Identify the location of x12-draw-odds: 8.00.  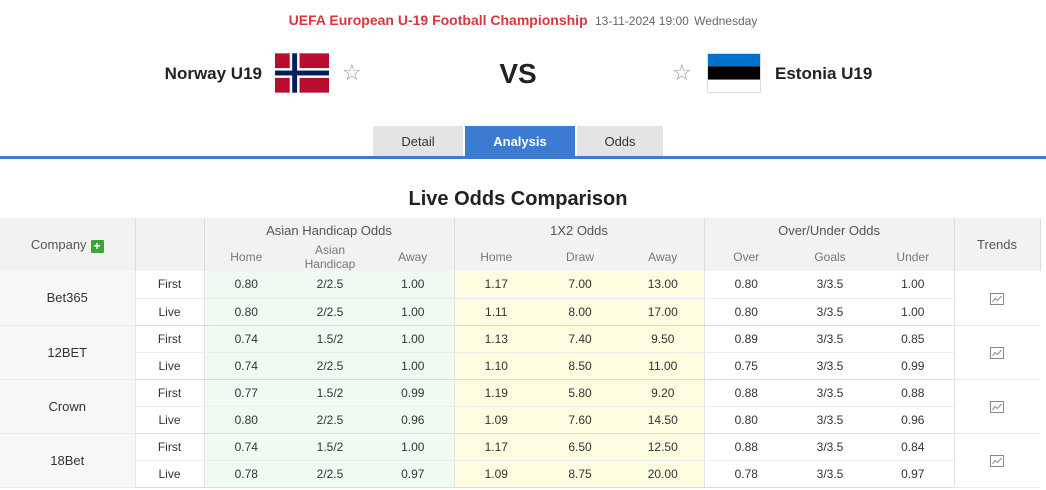
(580, 312).